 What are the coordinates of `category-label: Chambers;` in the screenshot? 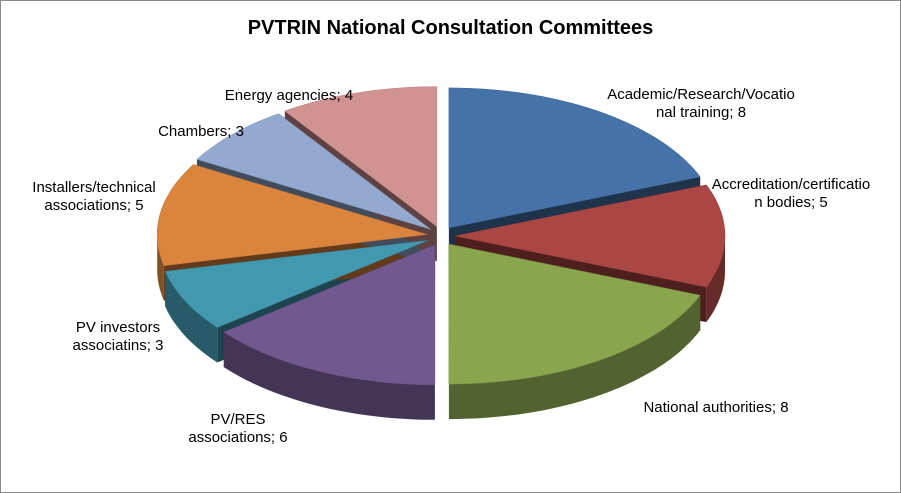 It's located at (195, 131).